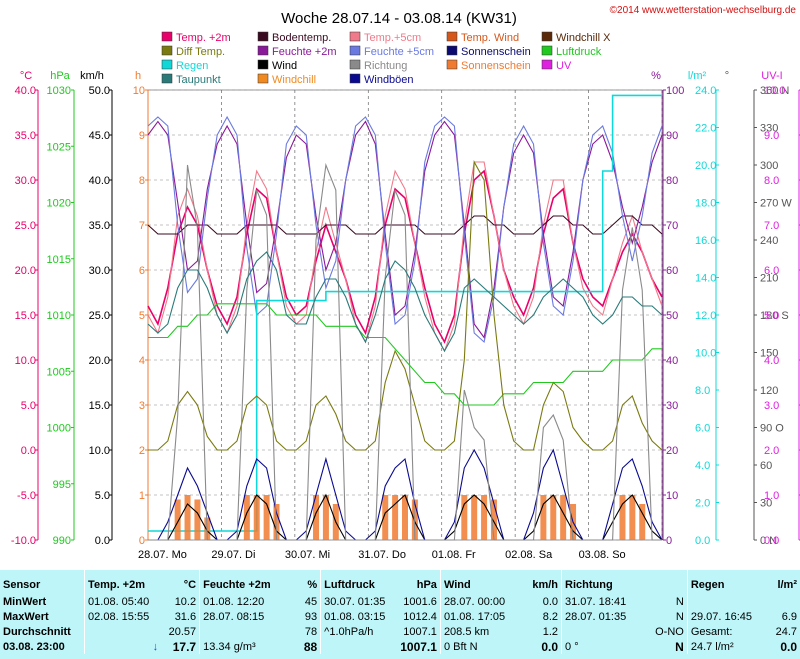 The image size is (800, 659). Describe the element at coordinates (142, 136) in the screenshot. I see `sun-tick-label: 9` at that location.